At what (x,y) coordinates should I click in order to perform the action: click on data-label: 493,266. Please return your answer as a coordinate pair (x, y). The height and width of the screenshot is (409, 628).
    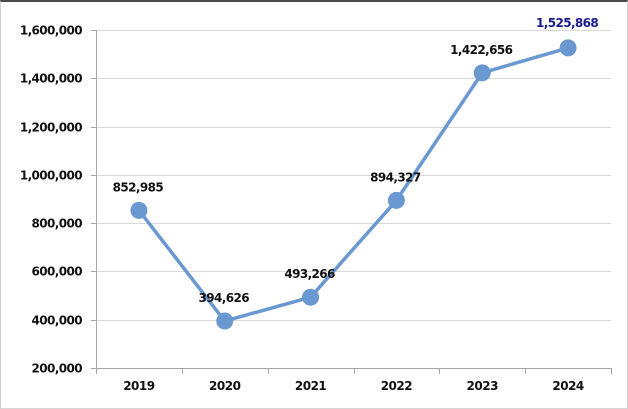
    Looking at the image, I should click on (309, 274).